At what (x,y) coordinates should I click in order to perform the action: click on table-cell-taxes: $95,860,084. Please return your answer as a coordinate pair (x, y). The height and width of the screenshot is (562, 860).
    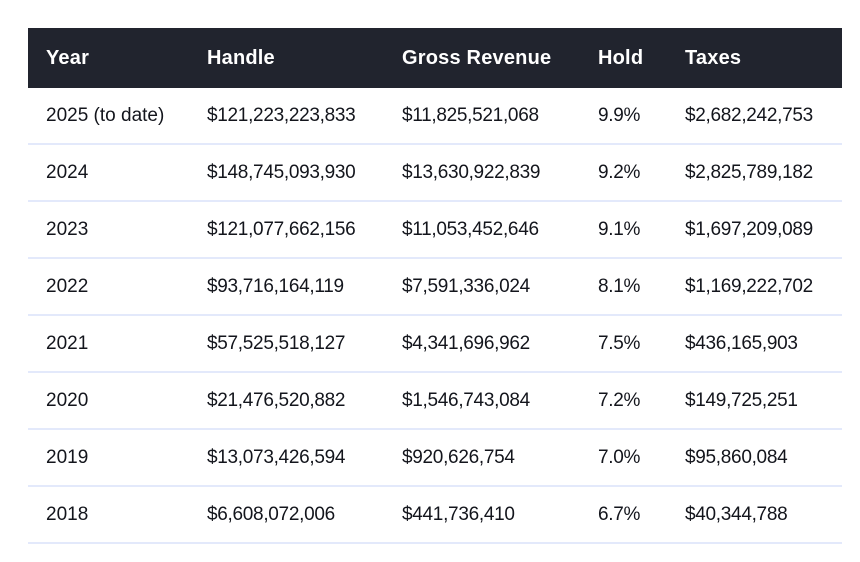
    Looking at the image, I should click on (736, 457).